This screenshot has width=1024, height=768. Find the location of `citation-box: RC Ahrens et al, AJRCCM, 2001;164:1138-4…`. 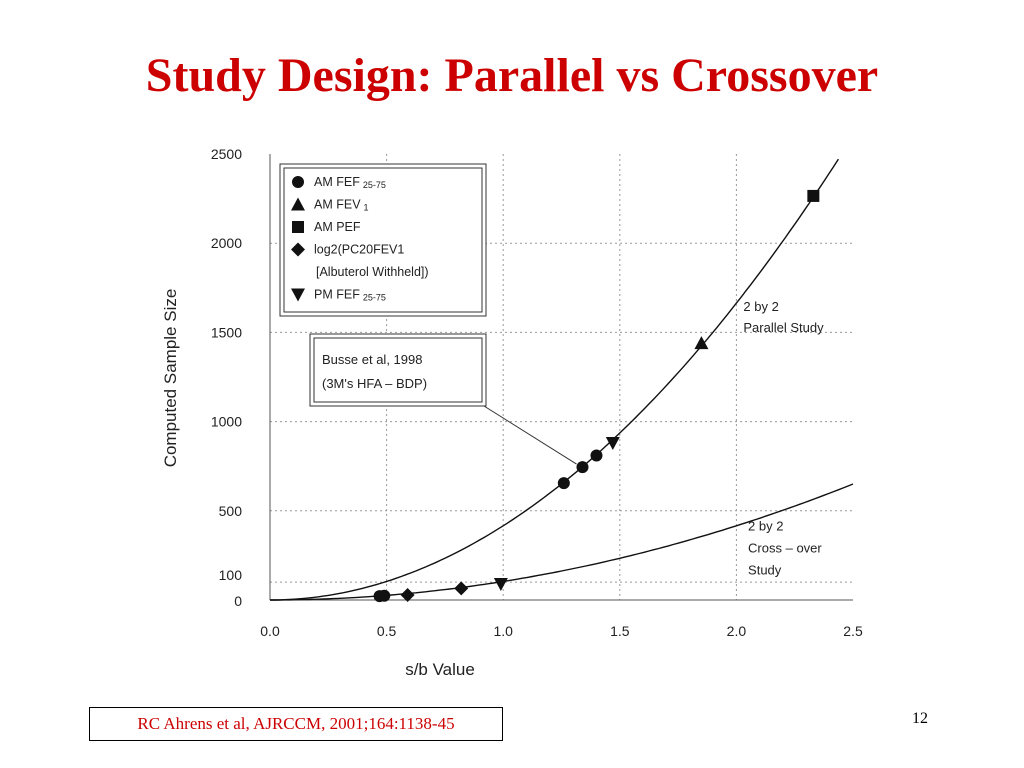

citation-box: RC Ahrens et al, AJRCCM, 2001;164:1138-4… is located at coordinates (296, 724).